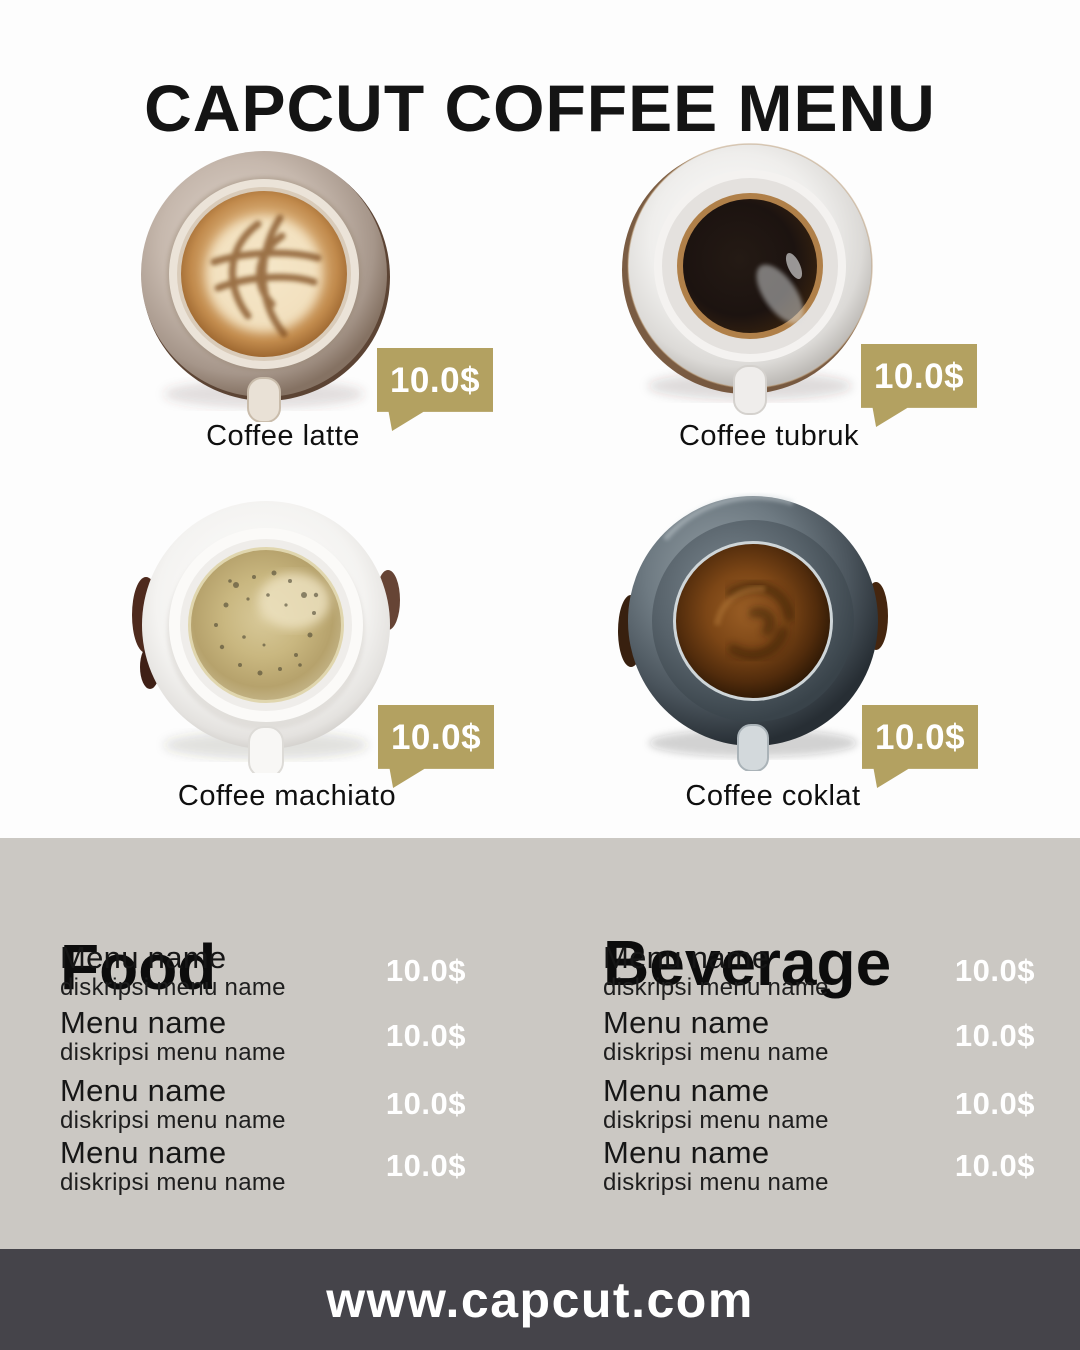 The width and height of the screenshot is (1080, 1350). I want to click on price-tag-coffee-coklat: 10.0$, so click(920, 746).